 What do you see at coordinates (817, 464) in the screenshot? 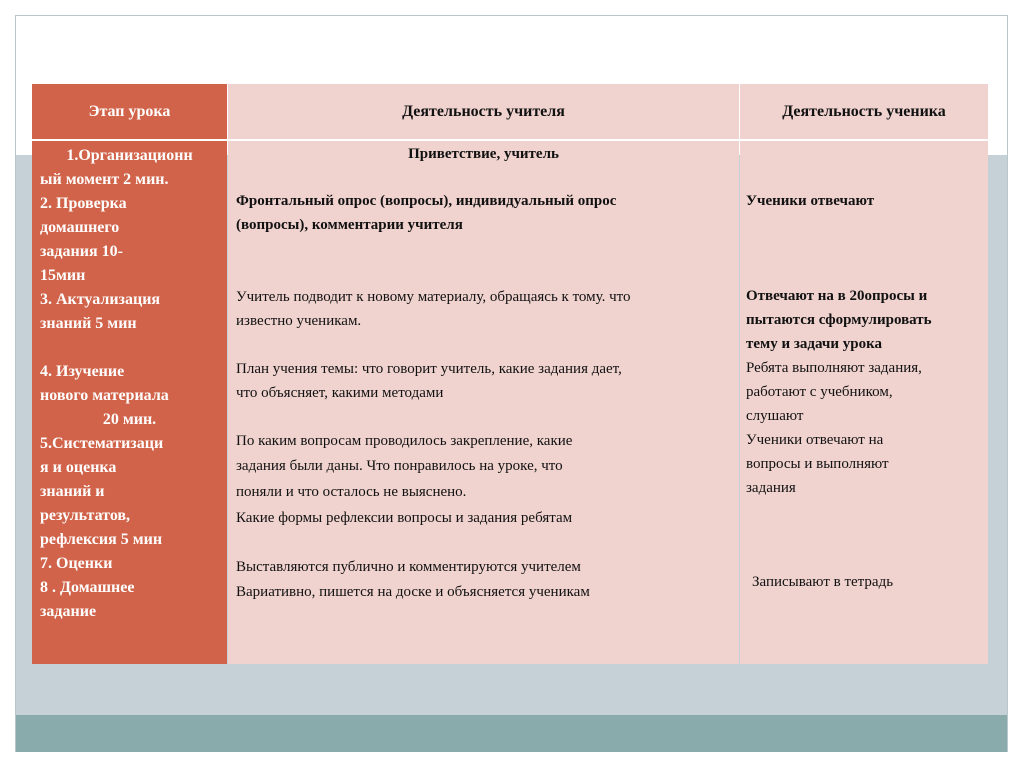
I see `student-line: вопросы и выполняют` at bounding box center [817, 464].